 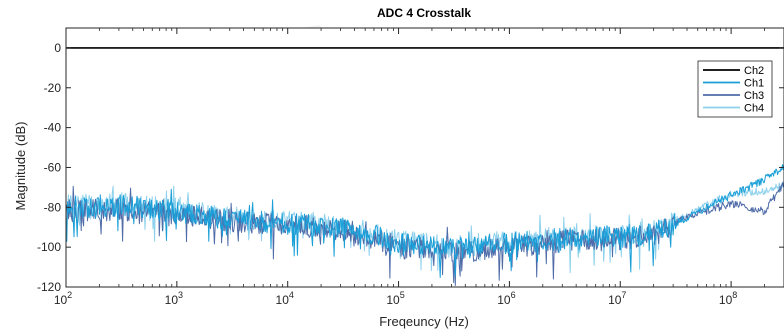 I want to click on chart-title: ADC 4 Crosstalk, so click(x=424, y=13).